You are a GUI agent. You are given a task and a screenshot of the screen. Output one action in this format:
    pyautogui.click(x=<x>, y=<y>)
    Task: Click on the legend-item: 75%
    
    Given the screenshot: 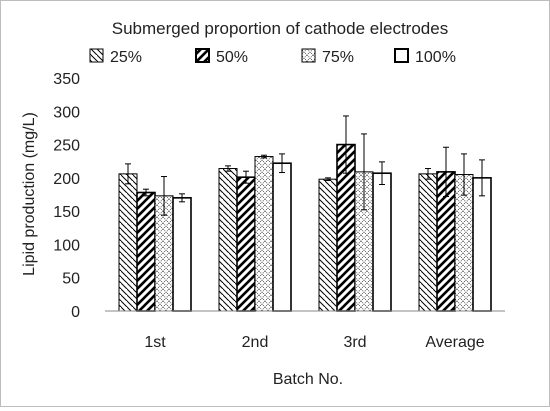 What is the action you would take?
    pyautogui.click(x=327, y=57)
    